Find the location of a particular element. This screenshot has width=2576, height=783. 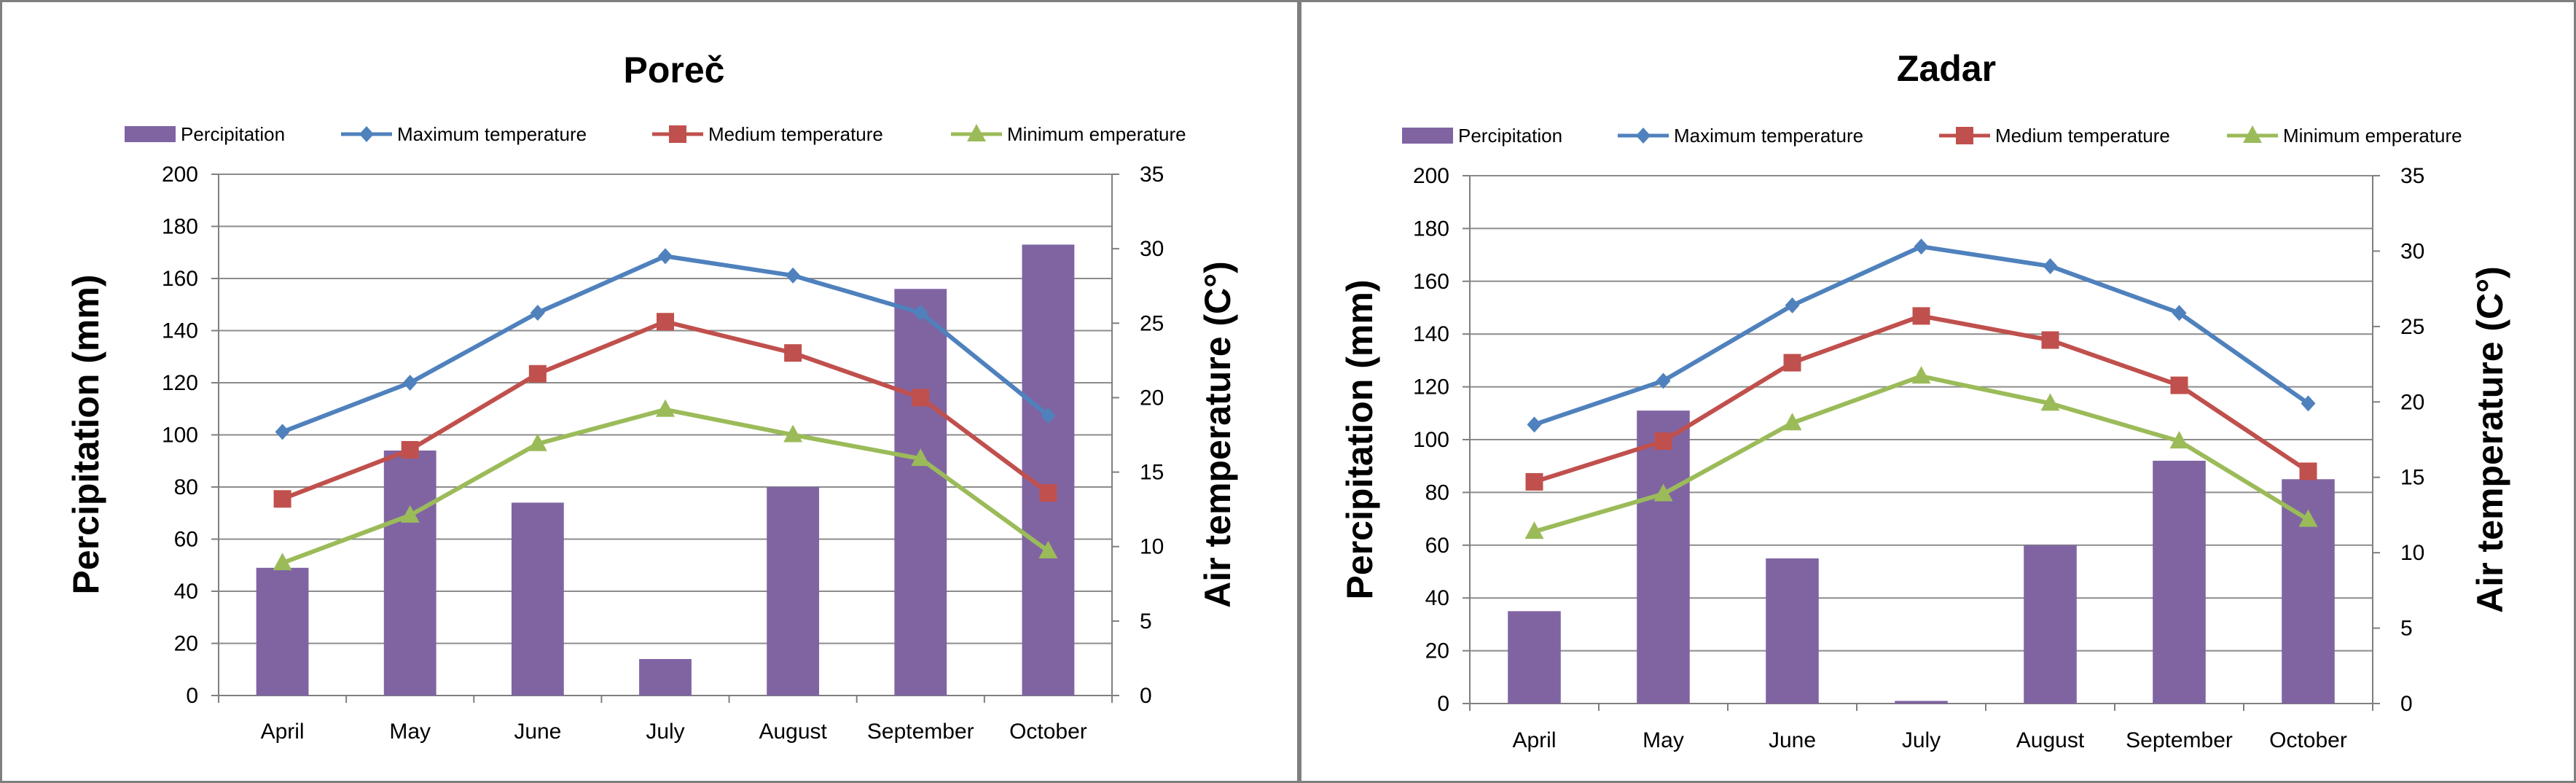

point-medium-temperature-october is located at coordinates (2308, 471).